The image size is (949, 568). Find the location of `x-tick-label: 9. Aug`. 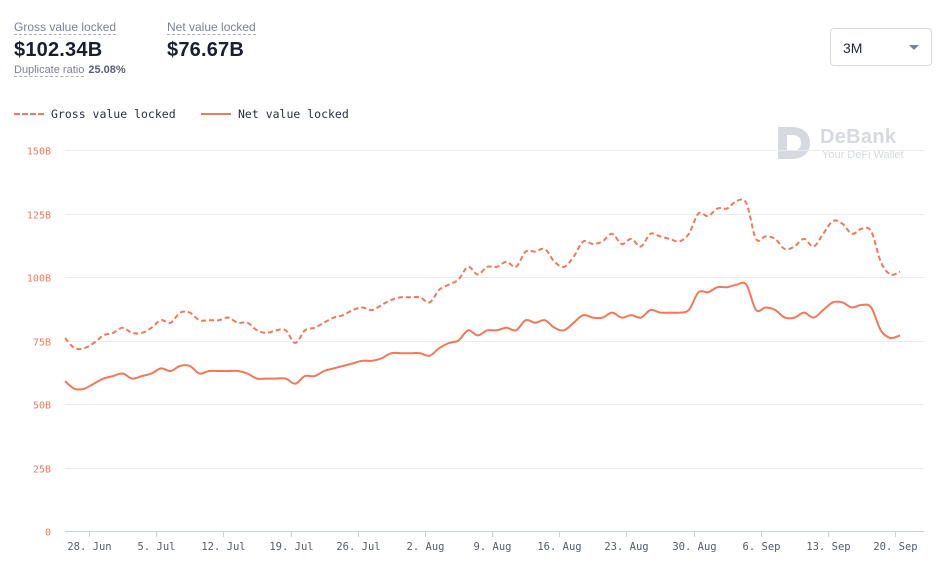

x-tick-label: 9. Aug is located at coordinates (493, 547).